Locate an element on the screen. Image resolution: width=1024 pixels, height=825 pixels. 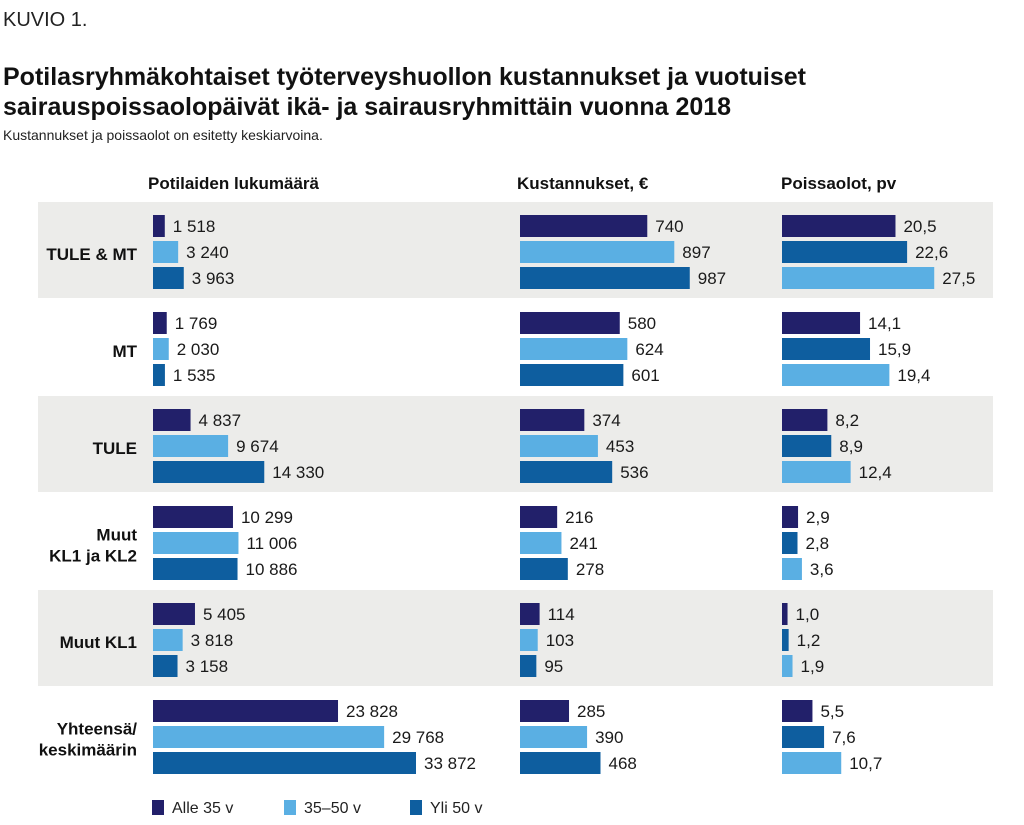
data-label: 8,9 is located at coordinates (851, 446).